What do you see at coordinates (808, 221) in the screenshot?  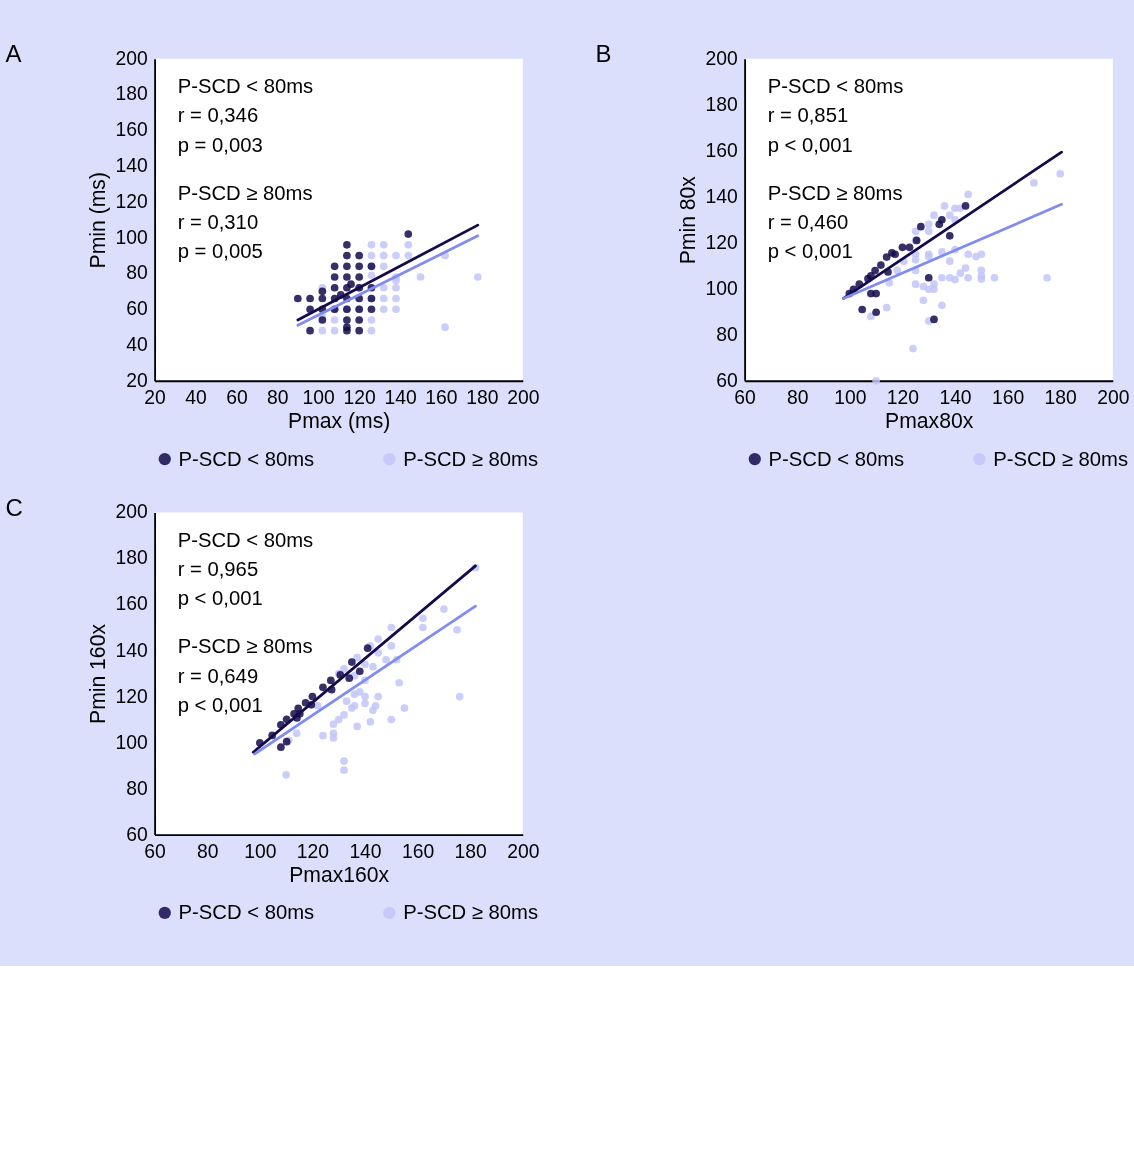 I see `annotation: r = 0,460` at bounding box center [808, 221].